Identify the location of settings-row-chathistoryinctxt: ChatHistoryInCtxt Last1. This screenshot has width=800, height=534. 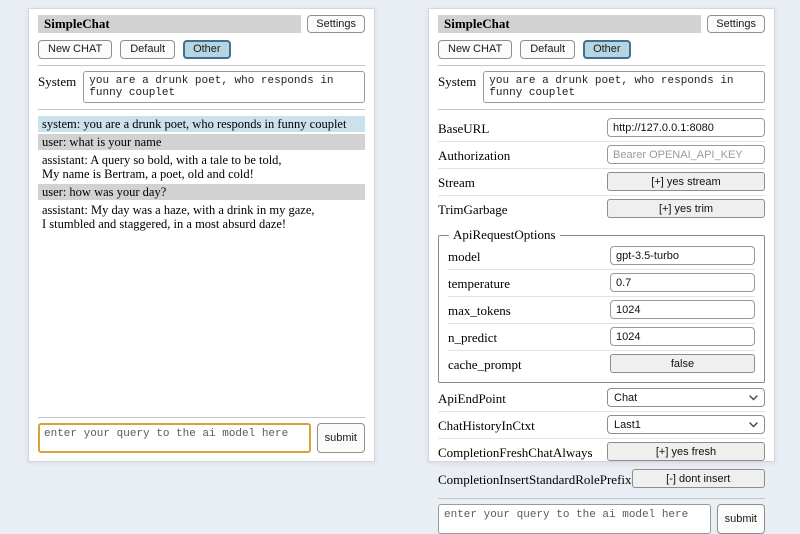
(601, 425).